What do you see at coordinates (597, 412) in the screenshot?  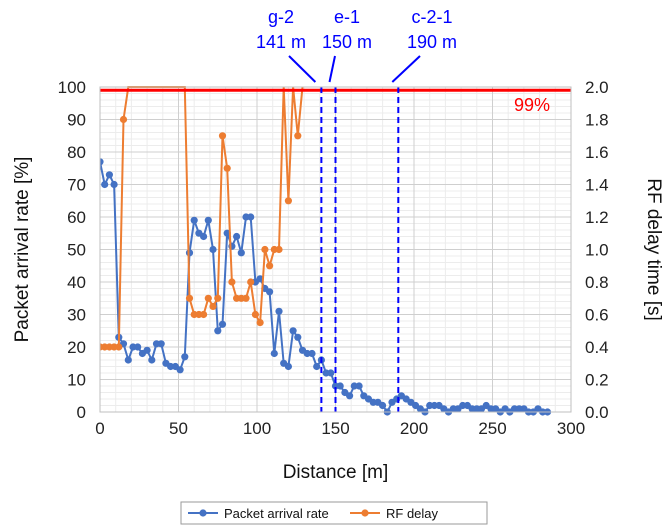 I see `y-right-tick-label: 0.0` at bounding box center [597, 412].